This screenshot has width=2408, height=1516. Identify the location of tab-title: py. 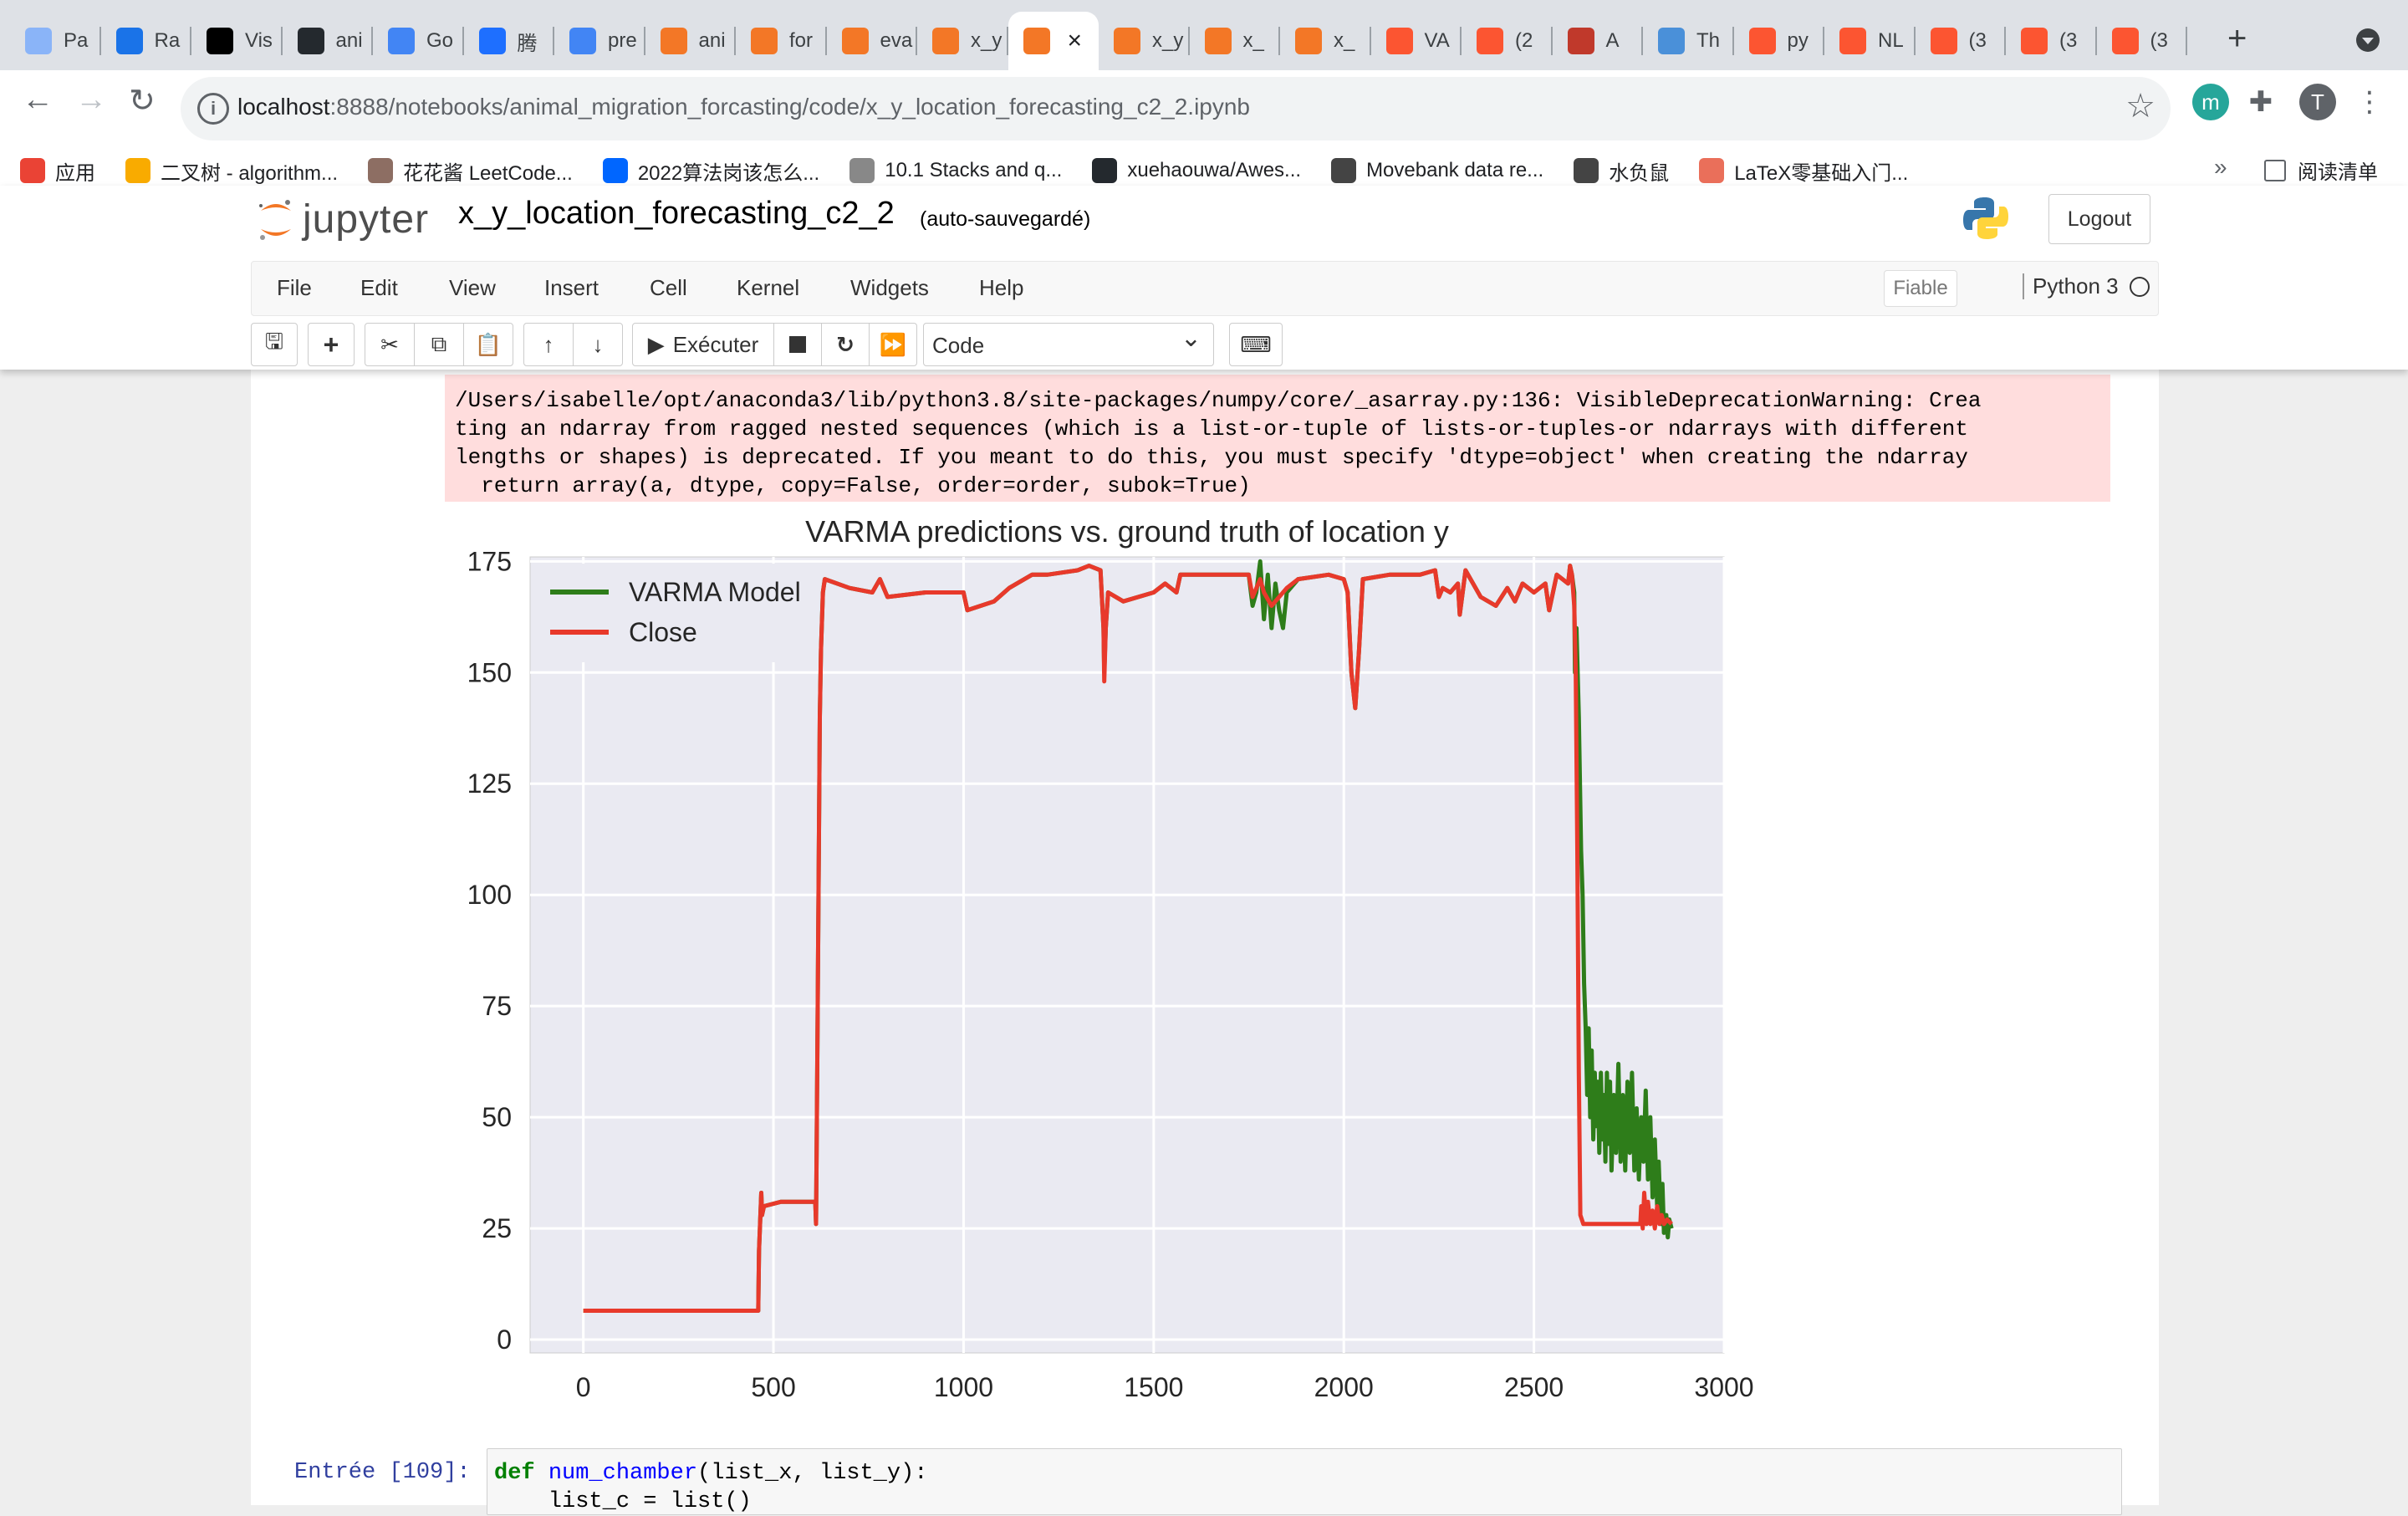
(1798, 40).